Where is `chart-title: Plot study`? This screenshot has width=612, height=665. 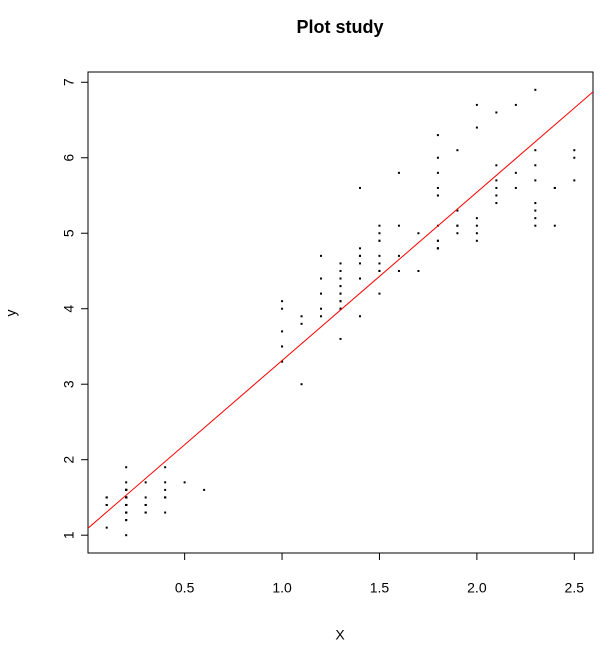 chart-title: Plot study is located at coordinates (339, 27).